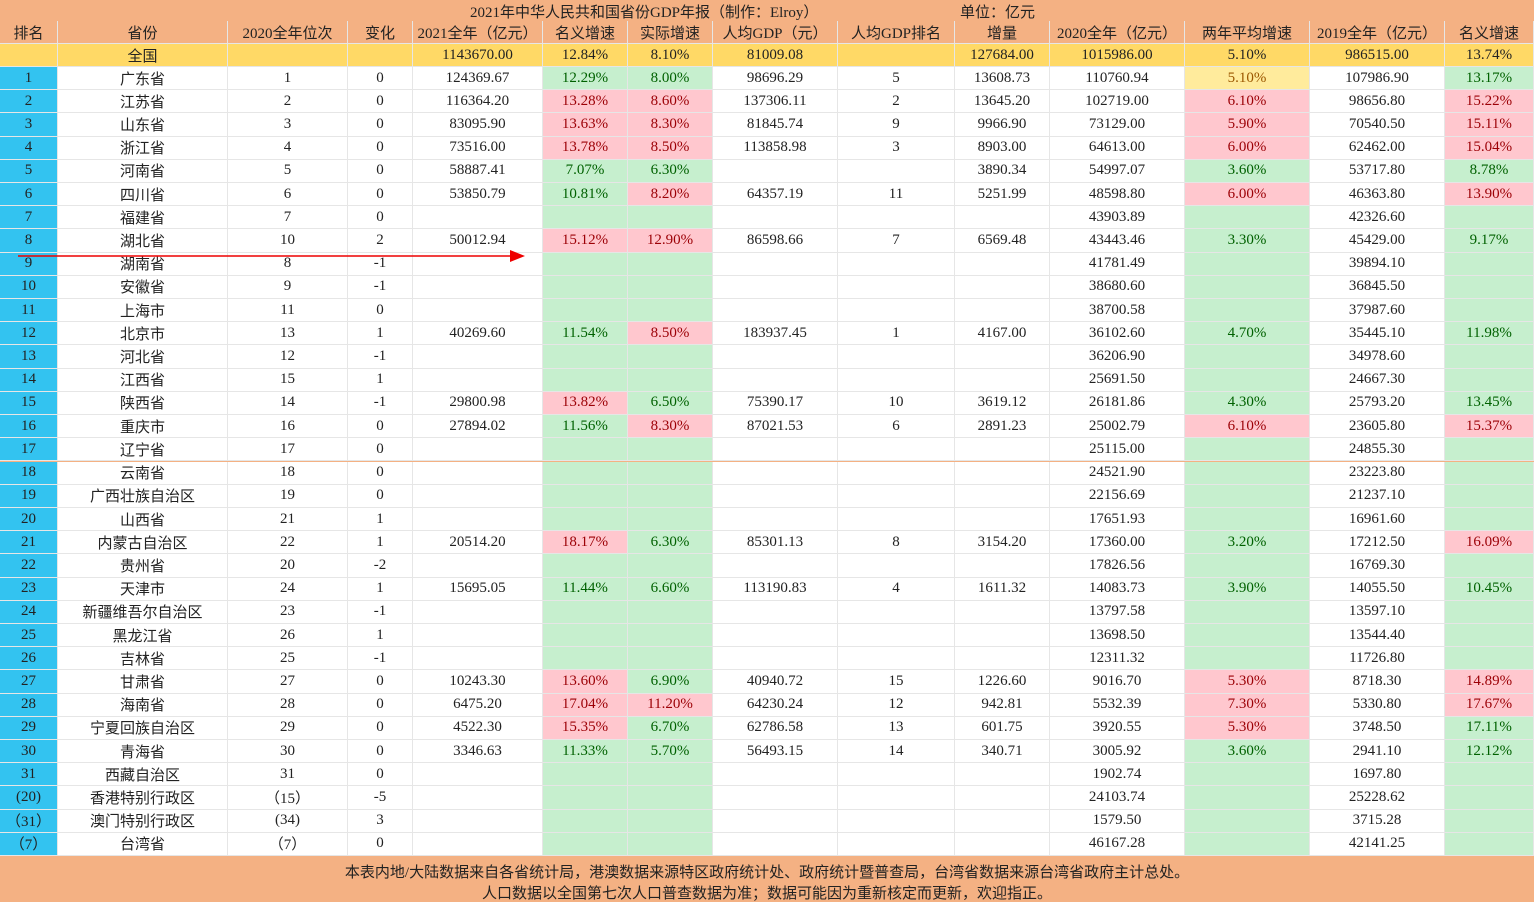 This screenshot has height=903, width=1534. I want to click on table-cell: 26, so click(29, 659).